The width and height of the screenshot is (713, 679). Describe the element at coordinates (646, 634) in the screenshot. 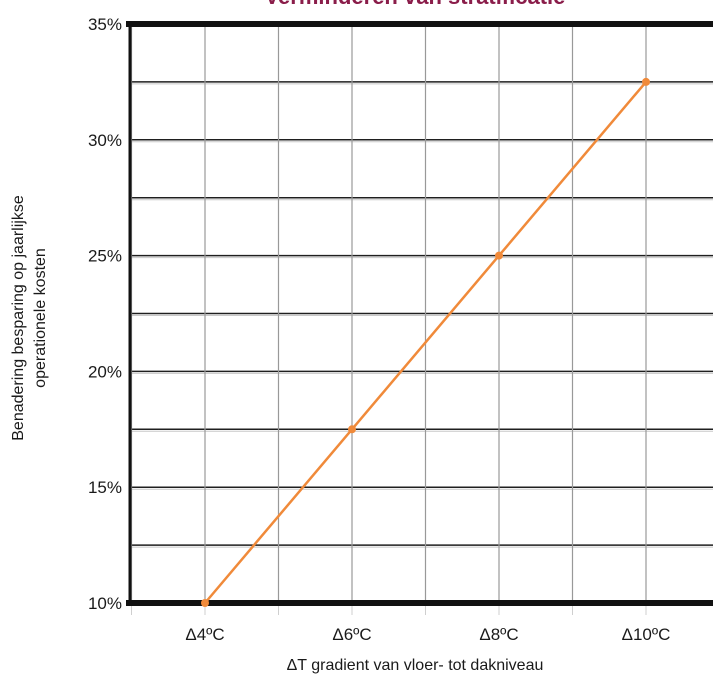

I see `x-tick-label: Δ10ºC` at that location.